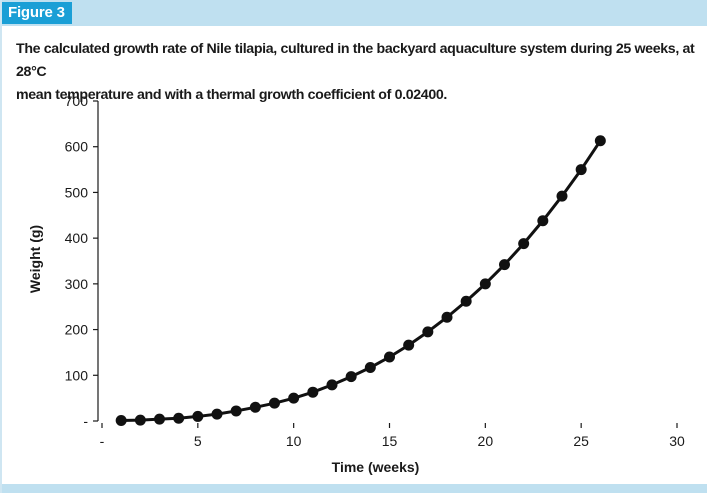  What do you see at coordinates (198, 441) in the screenshot?
I see `x-tick-label: 5` at bounding box center [198, 441].